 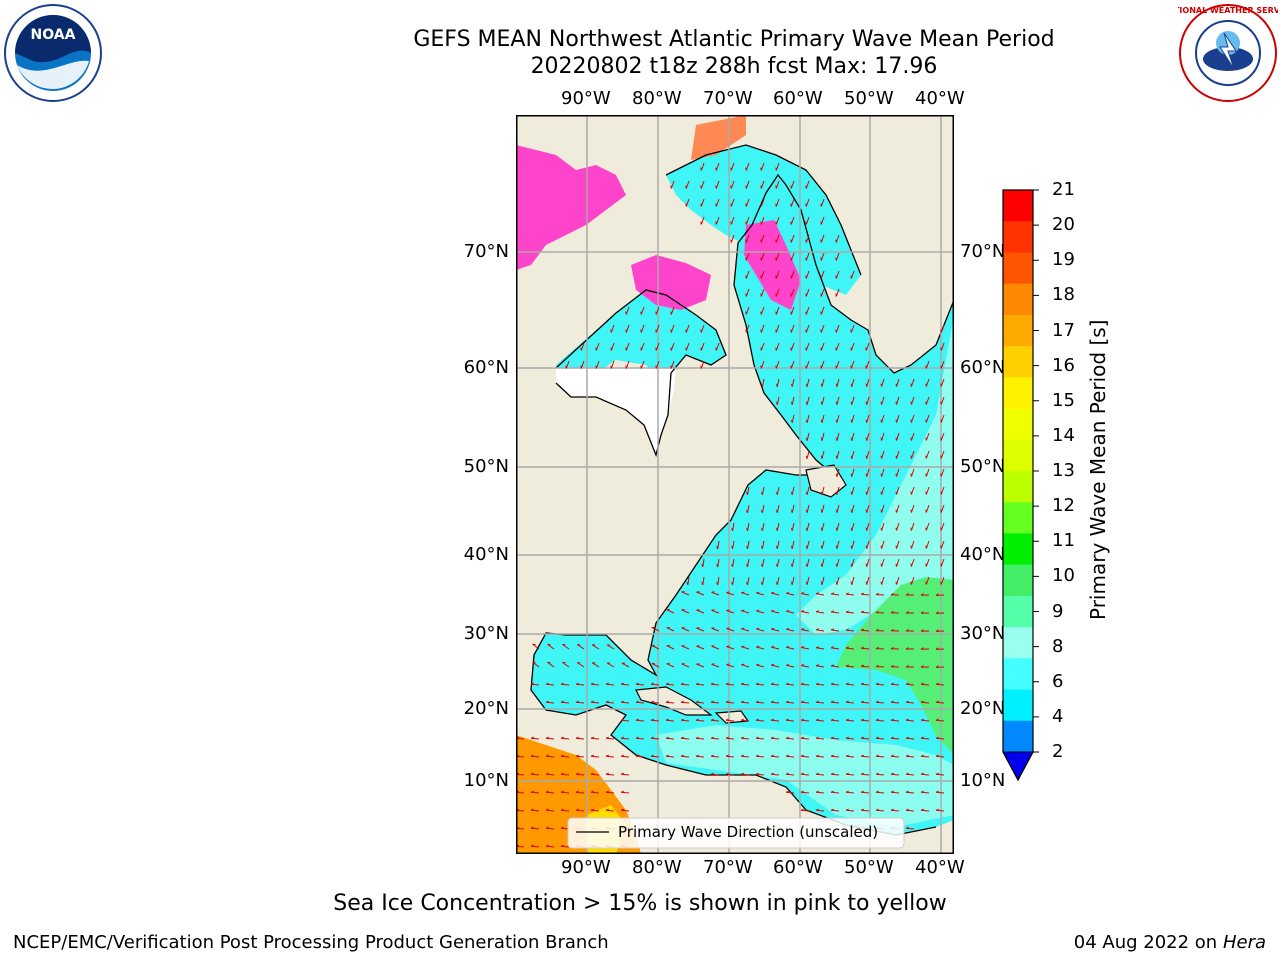 I want to click on colorbar-tick-label: 10, so click(x=1063, y=576).